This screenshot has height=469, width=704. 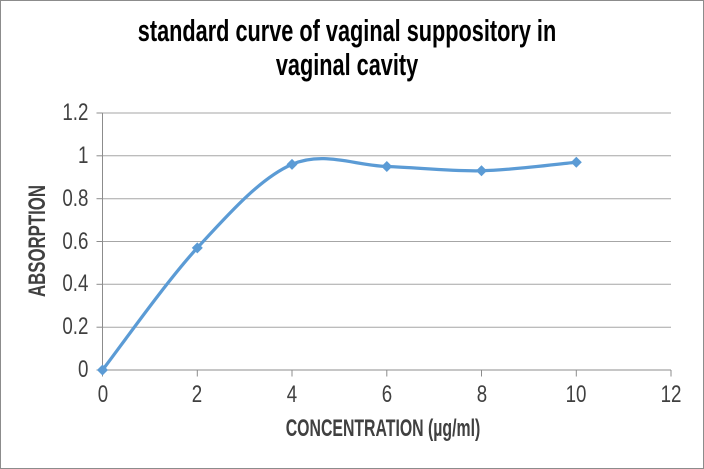 What do you see at coordinates (576, 394) in the screenshot?
I see `x-tick-label: 10` at bounding box center [576, 394].